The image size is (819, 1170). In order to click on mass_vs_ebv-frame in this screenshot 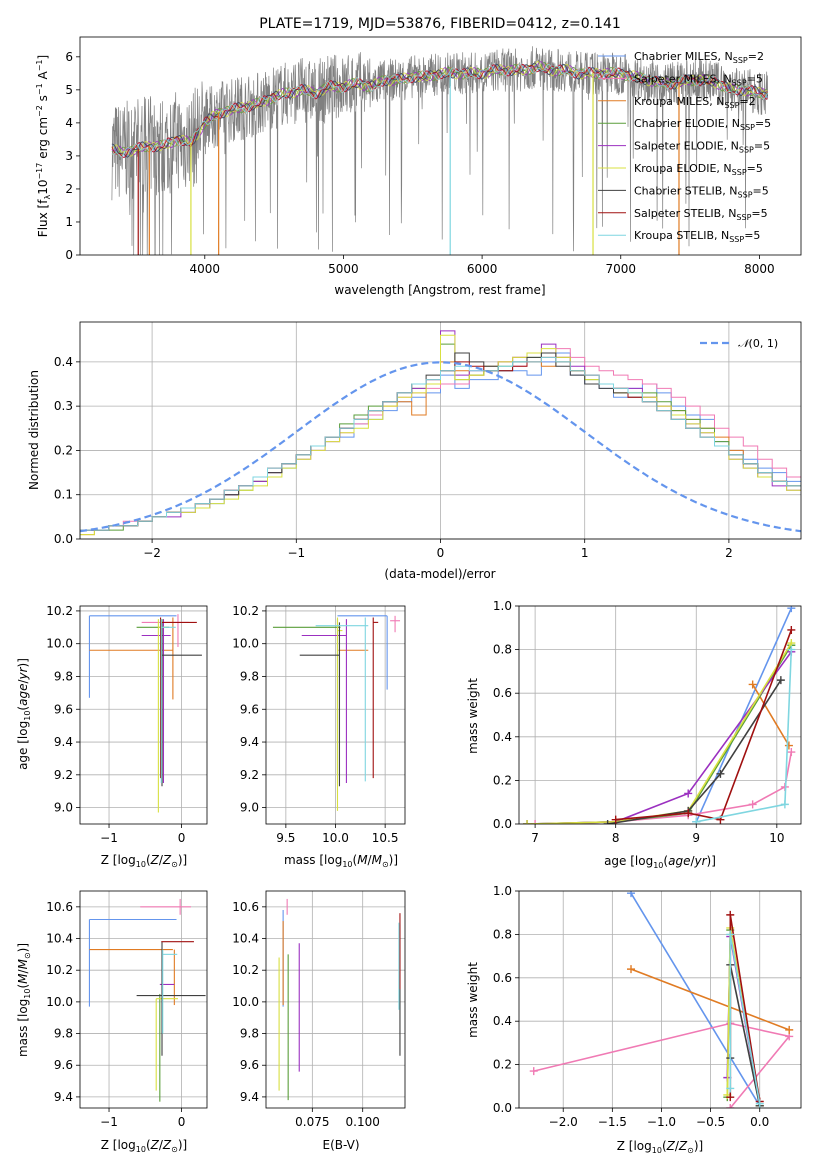, I will do `click(335, 999)`.